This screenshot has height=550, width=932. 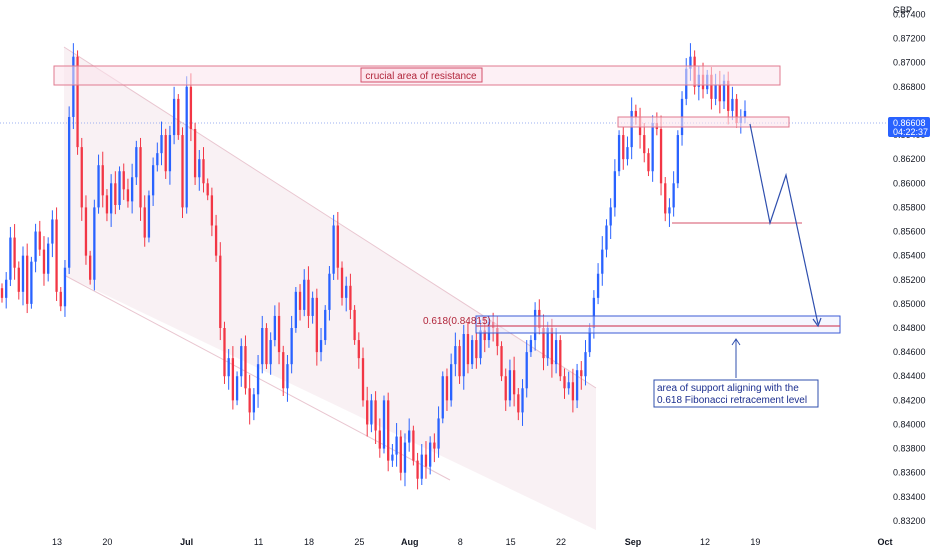 I want to click on countdown-timer: 04:22:37, so click(x=910, y=132).